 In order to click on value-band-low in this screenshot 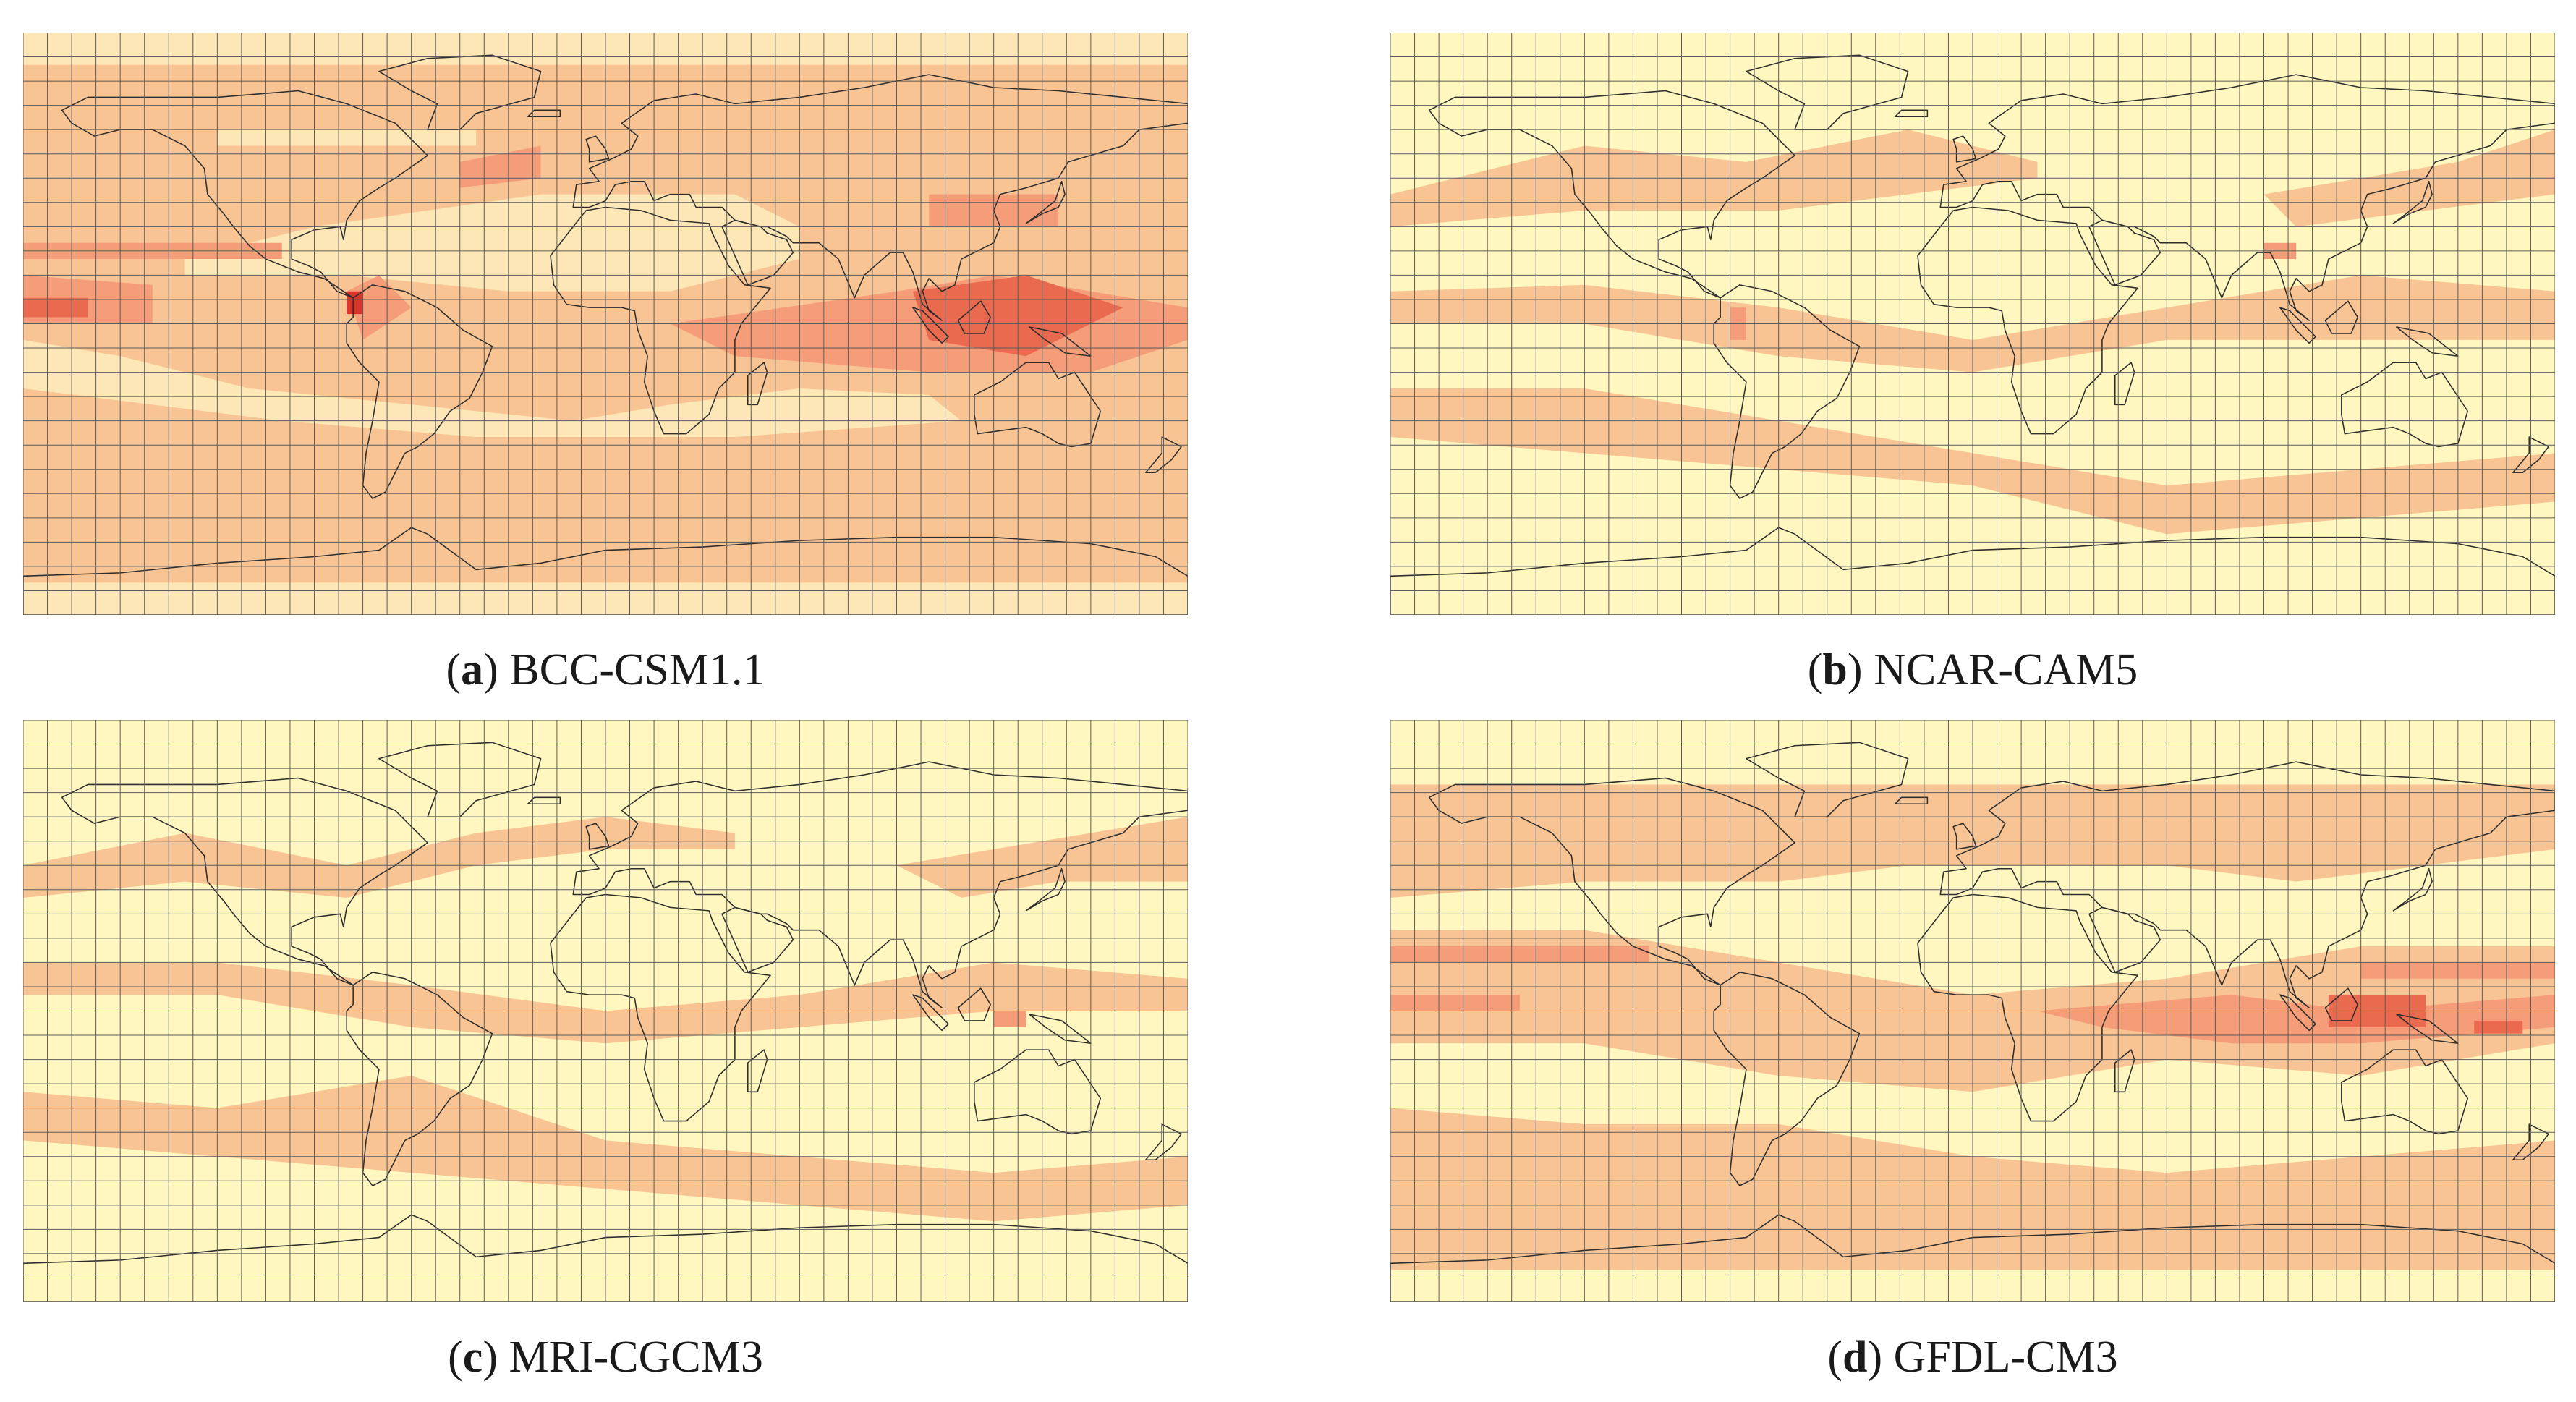, I will do `click(347, 137)`.